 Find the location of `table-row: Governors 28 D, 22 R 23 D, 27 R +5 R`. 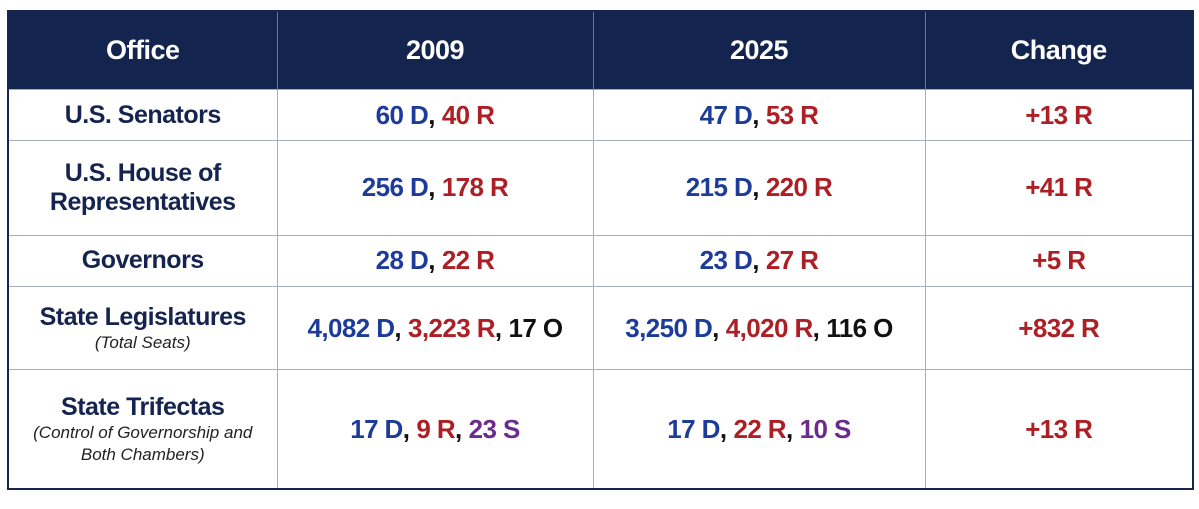

table-row: Governors 28 D, 22 R 23 D, 27 R +5 R is located at coordinates (600, 260).